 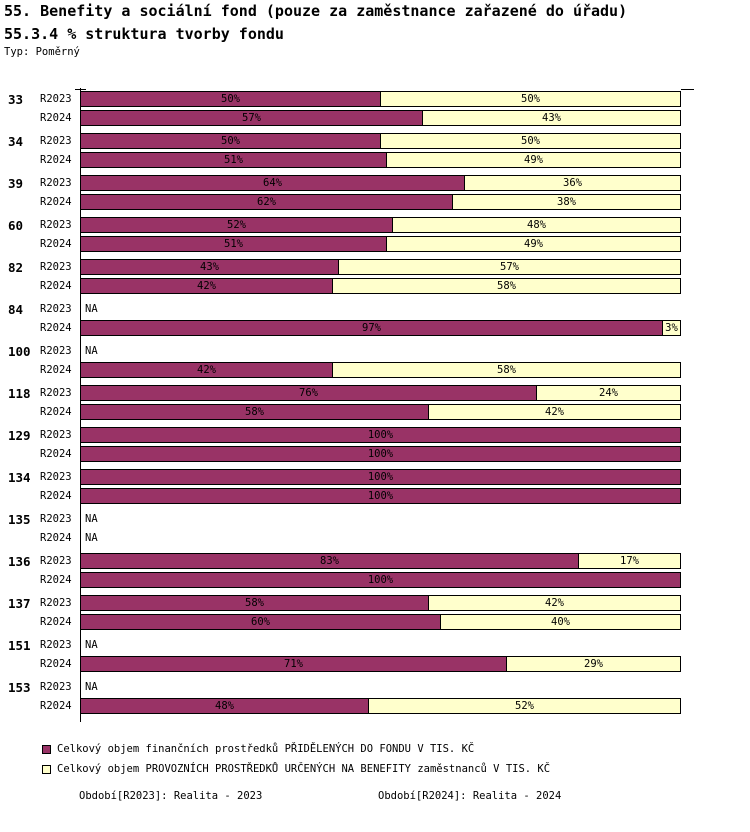 I want to click on bar-segment-benefits: 42%, so click(x=554, y=412).